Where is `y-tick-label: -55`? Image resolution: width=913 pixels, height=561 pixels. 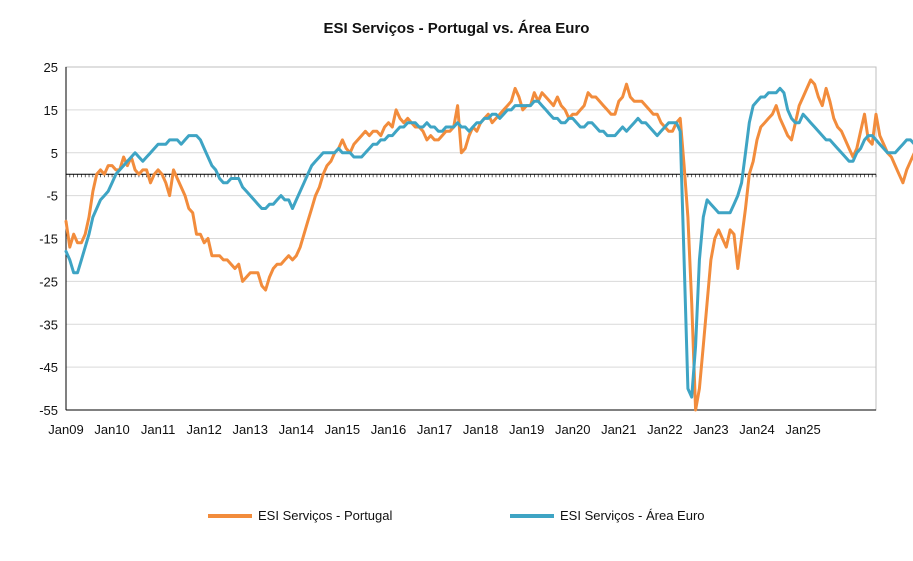 y-tick-label: -55 is located at coordinates (48, 410).